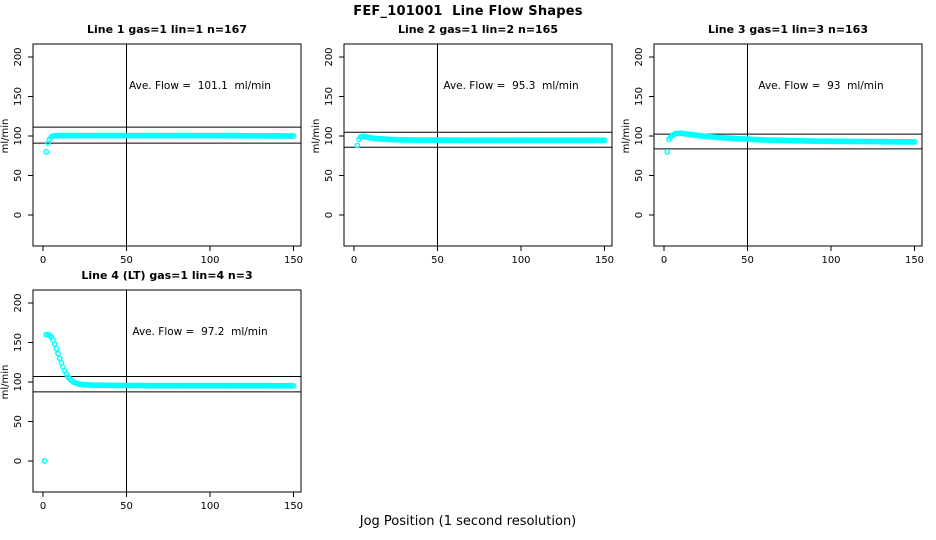 The width and height of the screenshot is (936, 540). What do you see at coordinates (200, 86) in the screenshot?
I see `ave-flow-annotation: Ave. Flow = 101.1 ml/min` at bounding box center [200, 86].